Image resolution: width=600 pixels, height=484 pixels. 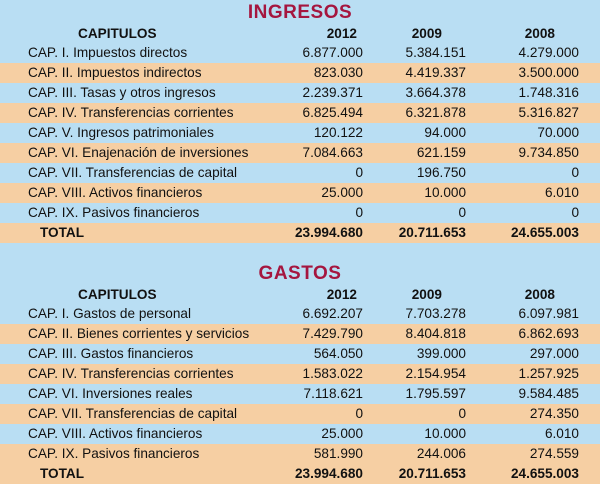 I want to click on value-2012: 823.030, so click(x=338, y=72).